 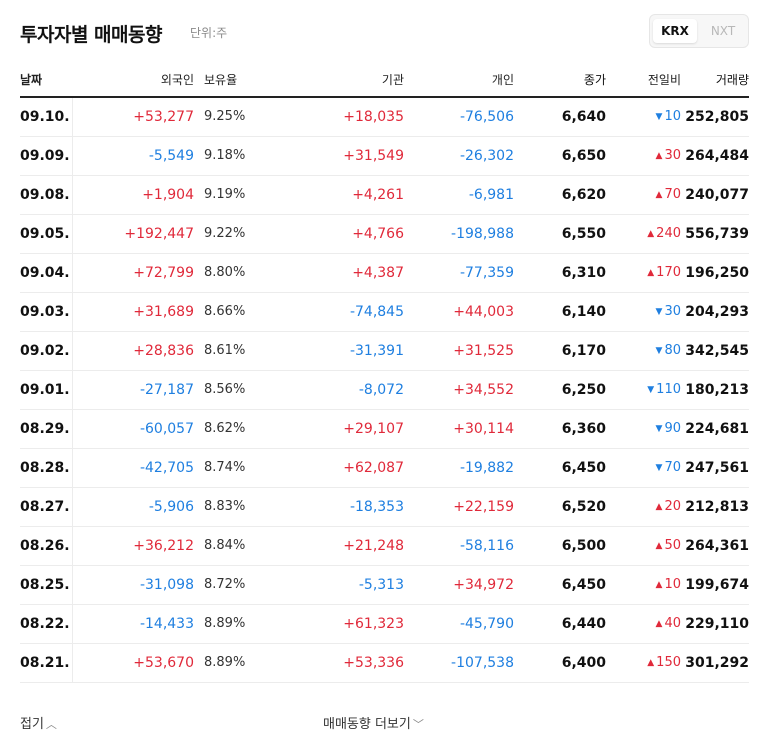 I want to click on row-institution: -5,313, so click(x=338, y=585).